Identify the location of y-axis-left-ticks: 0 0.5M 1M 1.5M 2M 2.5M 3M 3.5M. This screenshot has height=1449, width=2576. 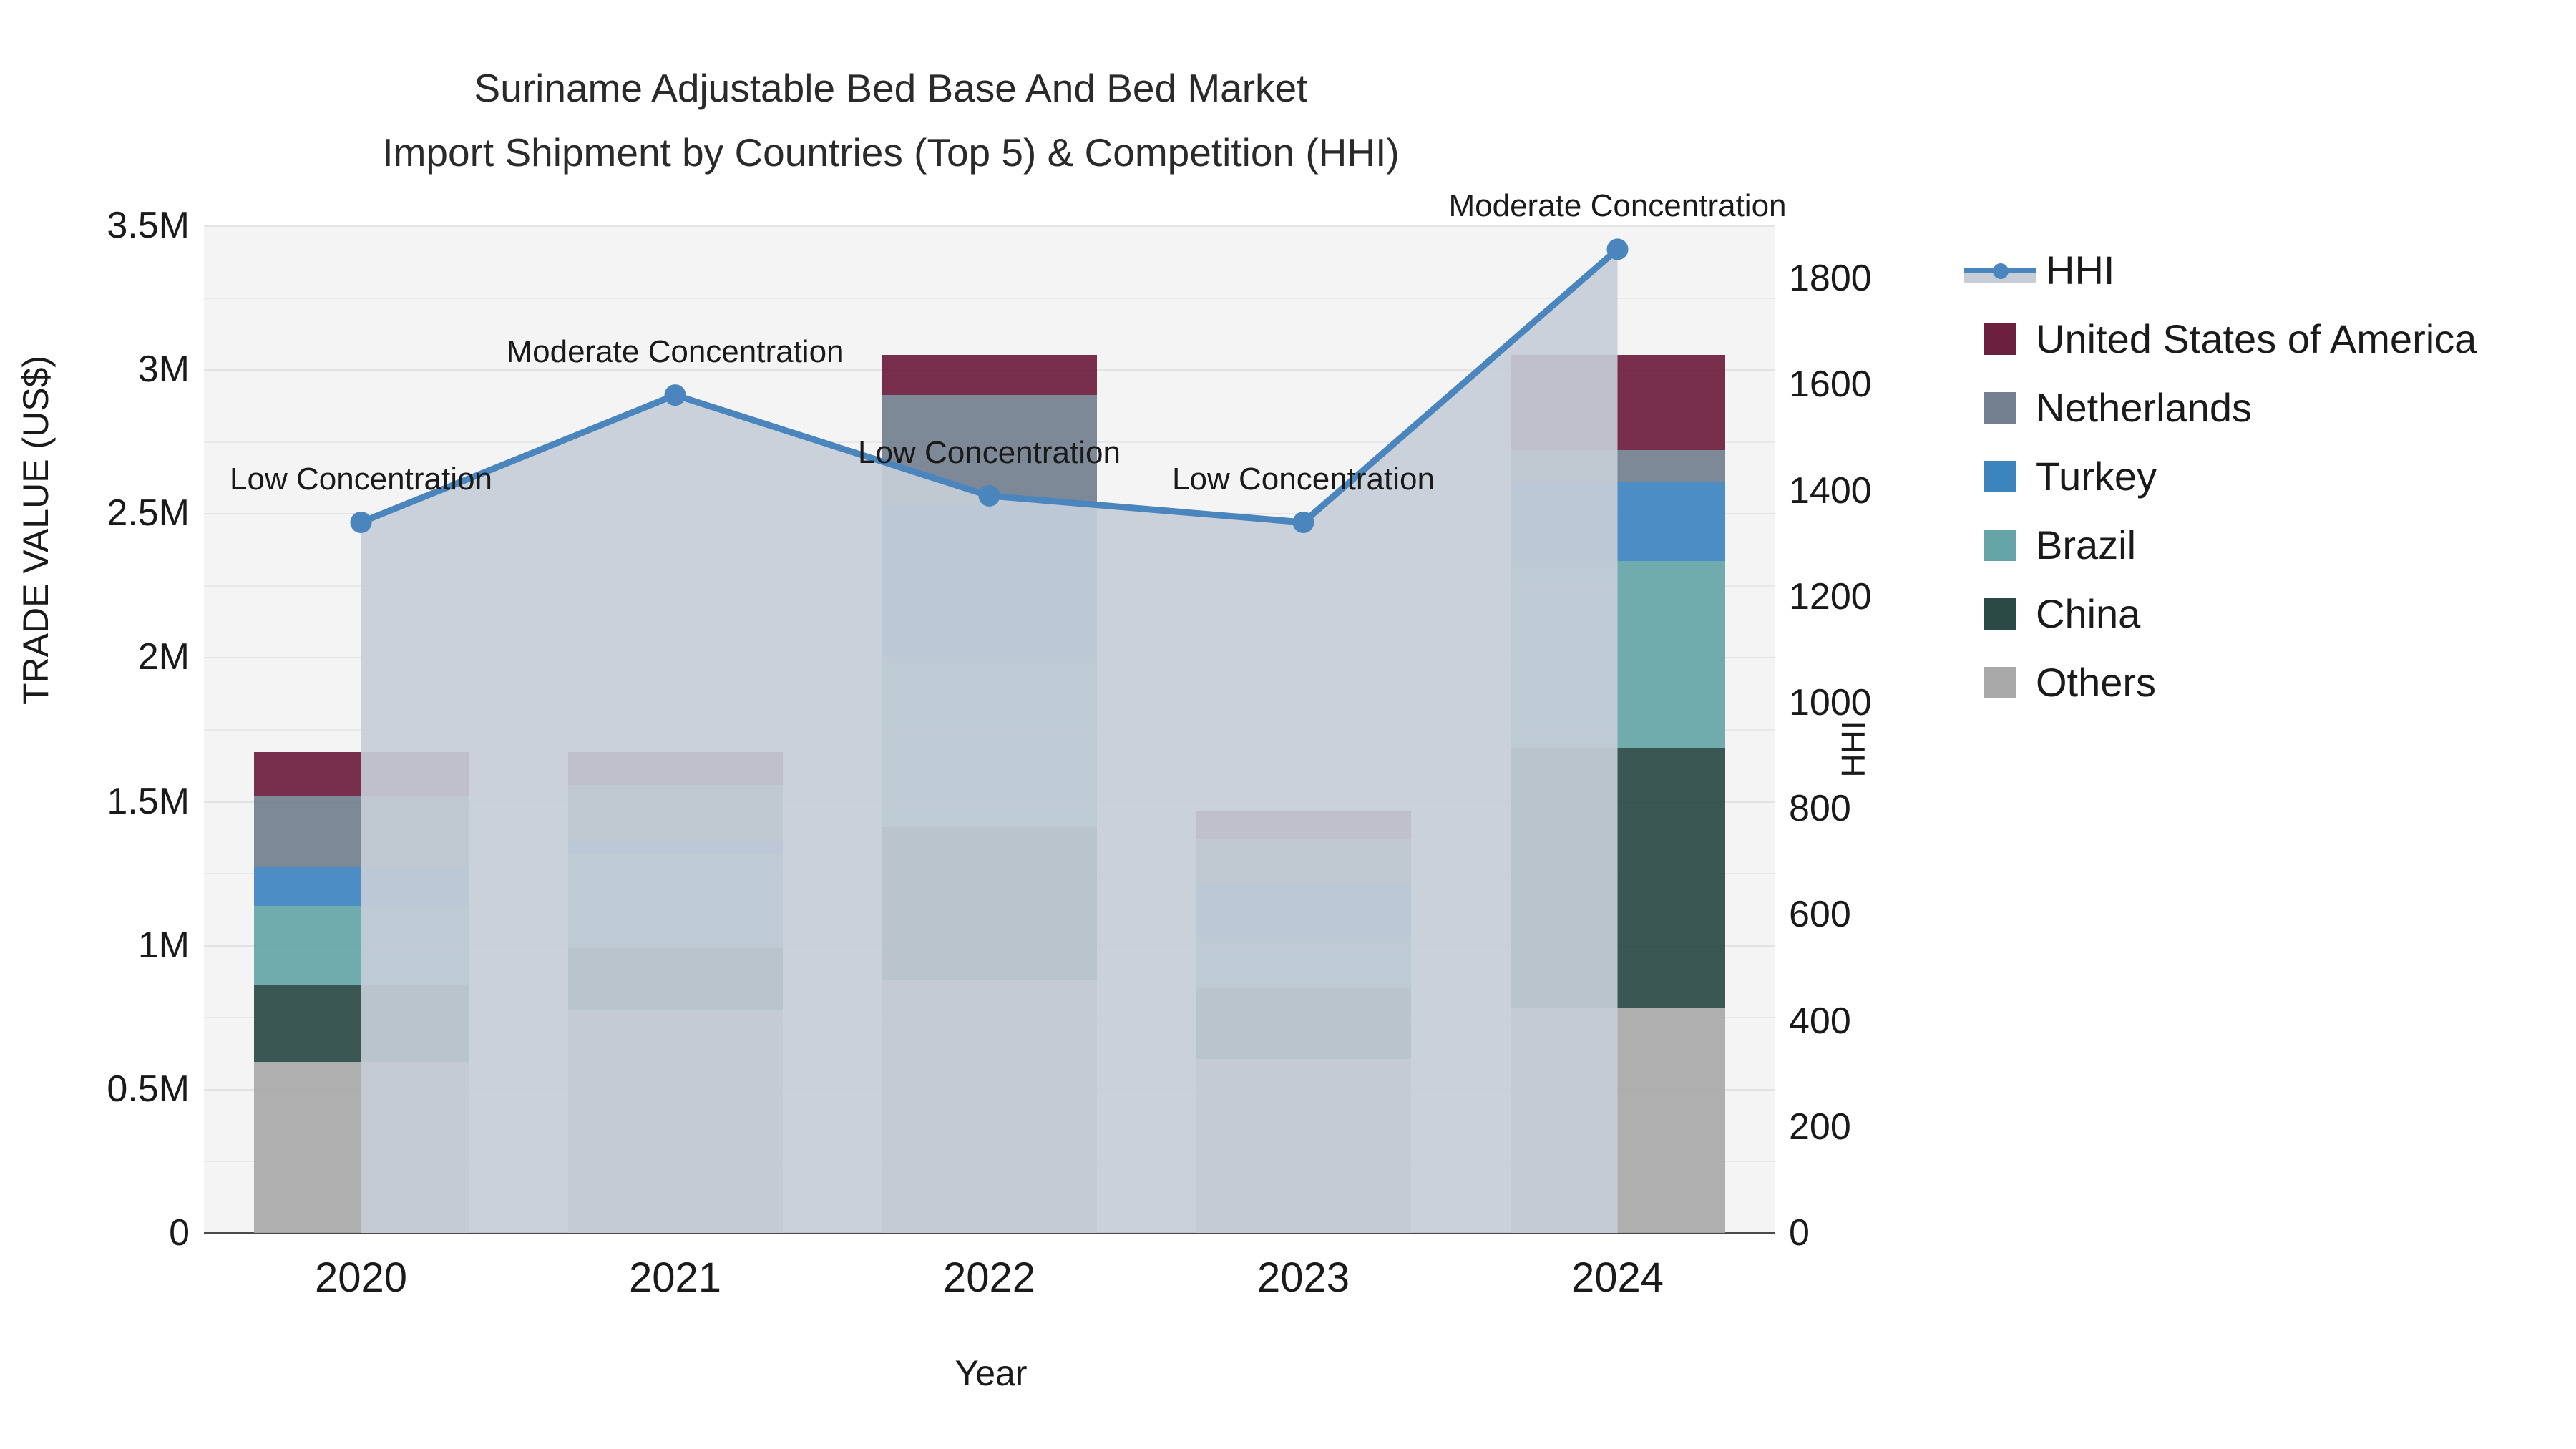
(95, 729).